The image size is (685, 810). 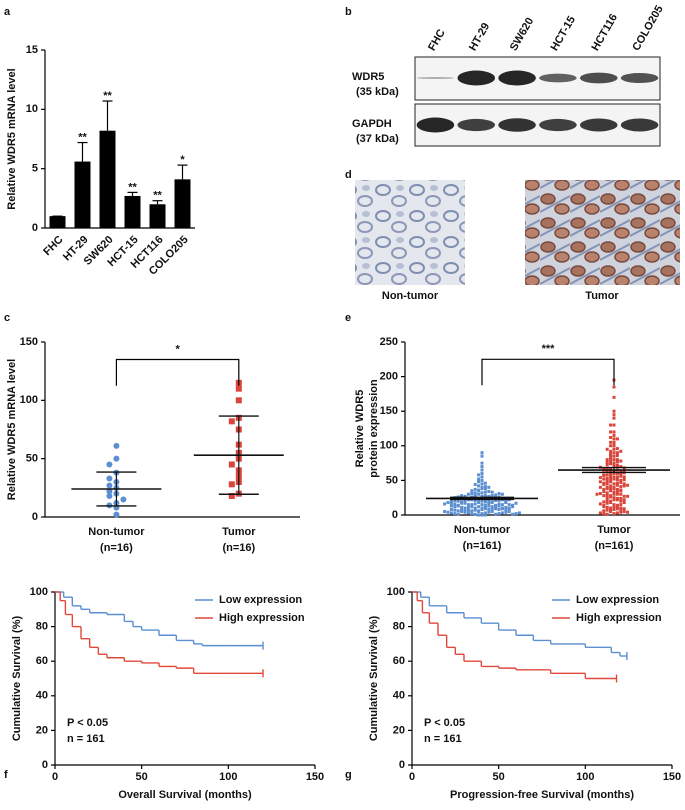 I want to click on y-tick-label: 50, so click(x=392, y=480).